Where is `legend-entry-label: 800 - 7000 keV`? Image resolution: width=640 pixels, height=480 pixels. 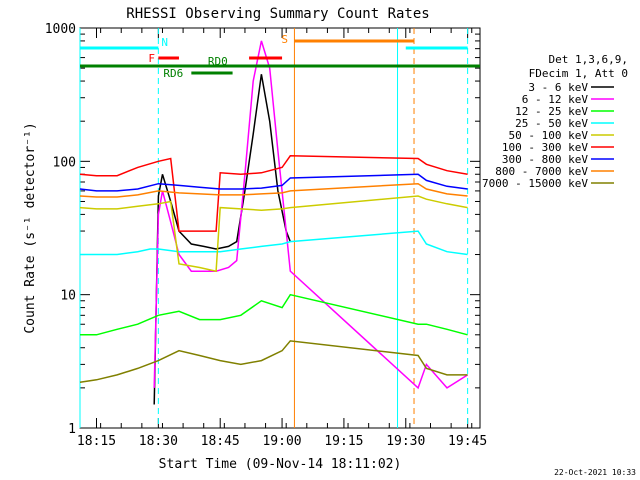 legend-entry-label: 800 - 7000 keV is located at coordinates (541, 171).